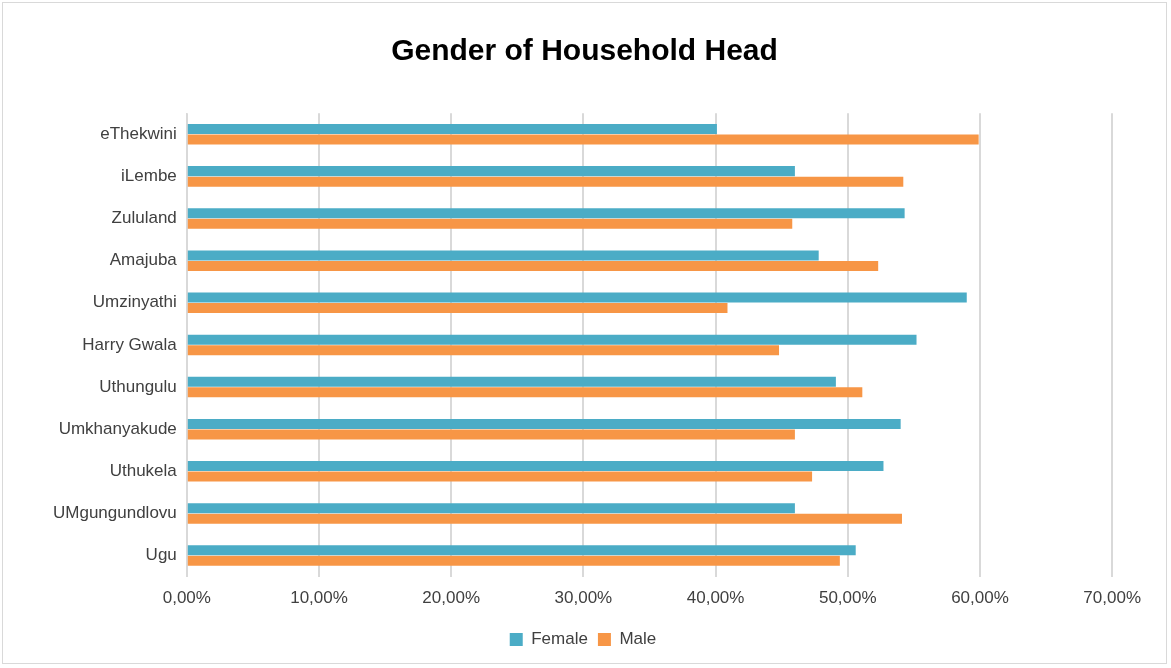 The width and height of the screenshot is (1171, 668). What do you see at coordinates (559, 639) in the screenshot?
I see `legend-label: Female` at bounding box center [559, 639].